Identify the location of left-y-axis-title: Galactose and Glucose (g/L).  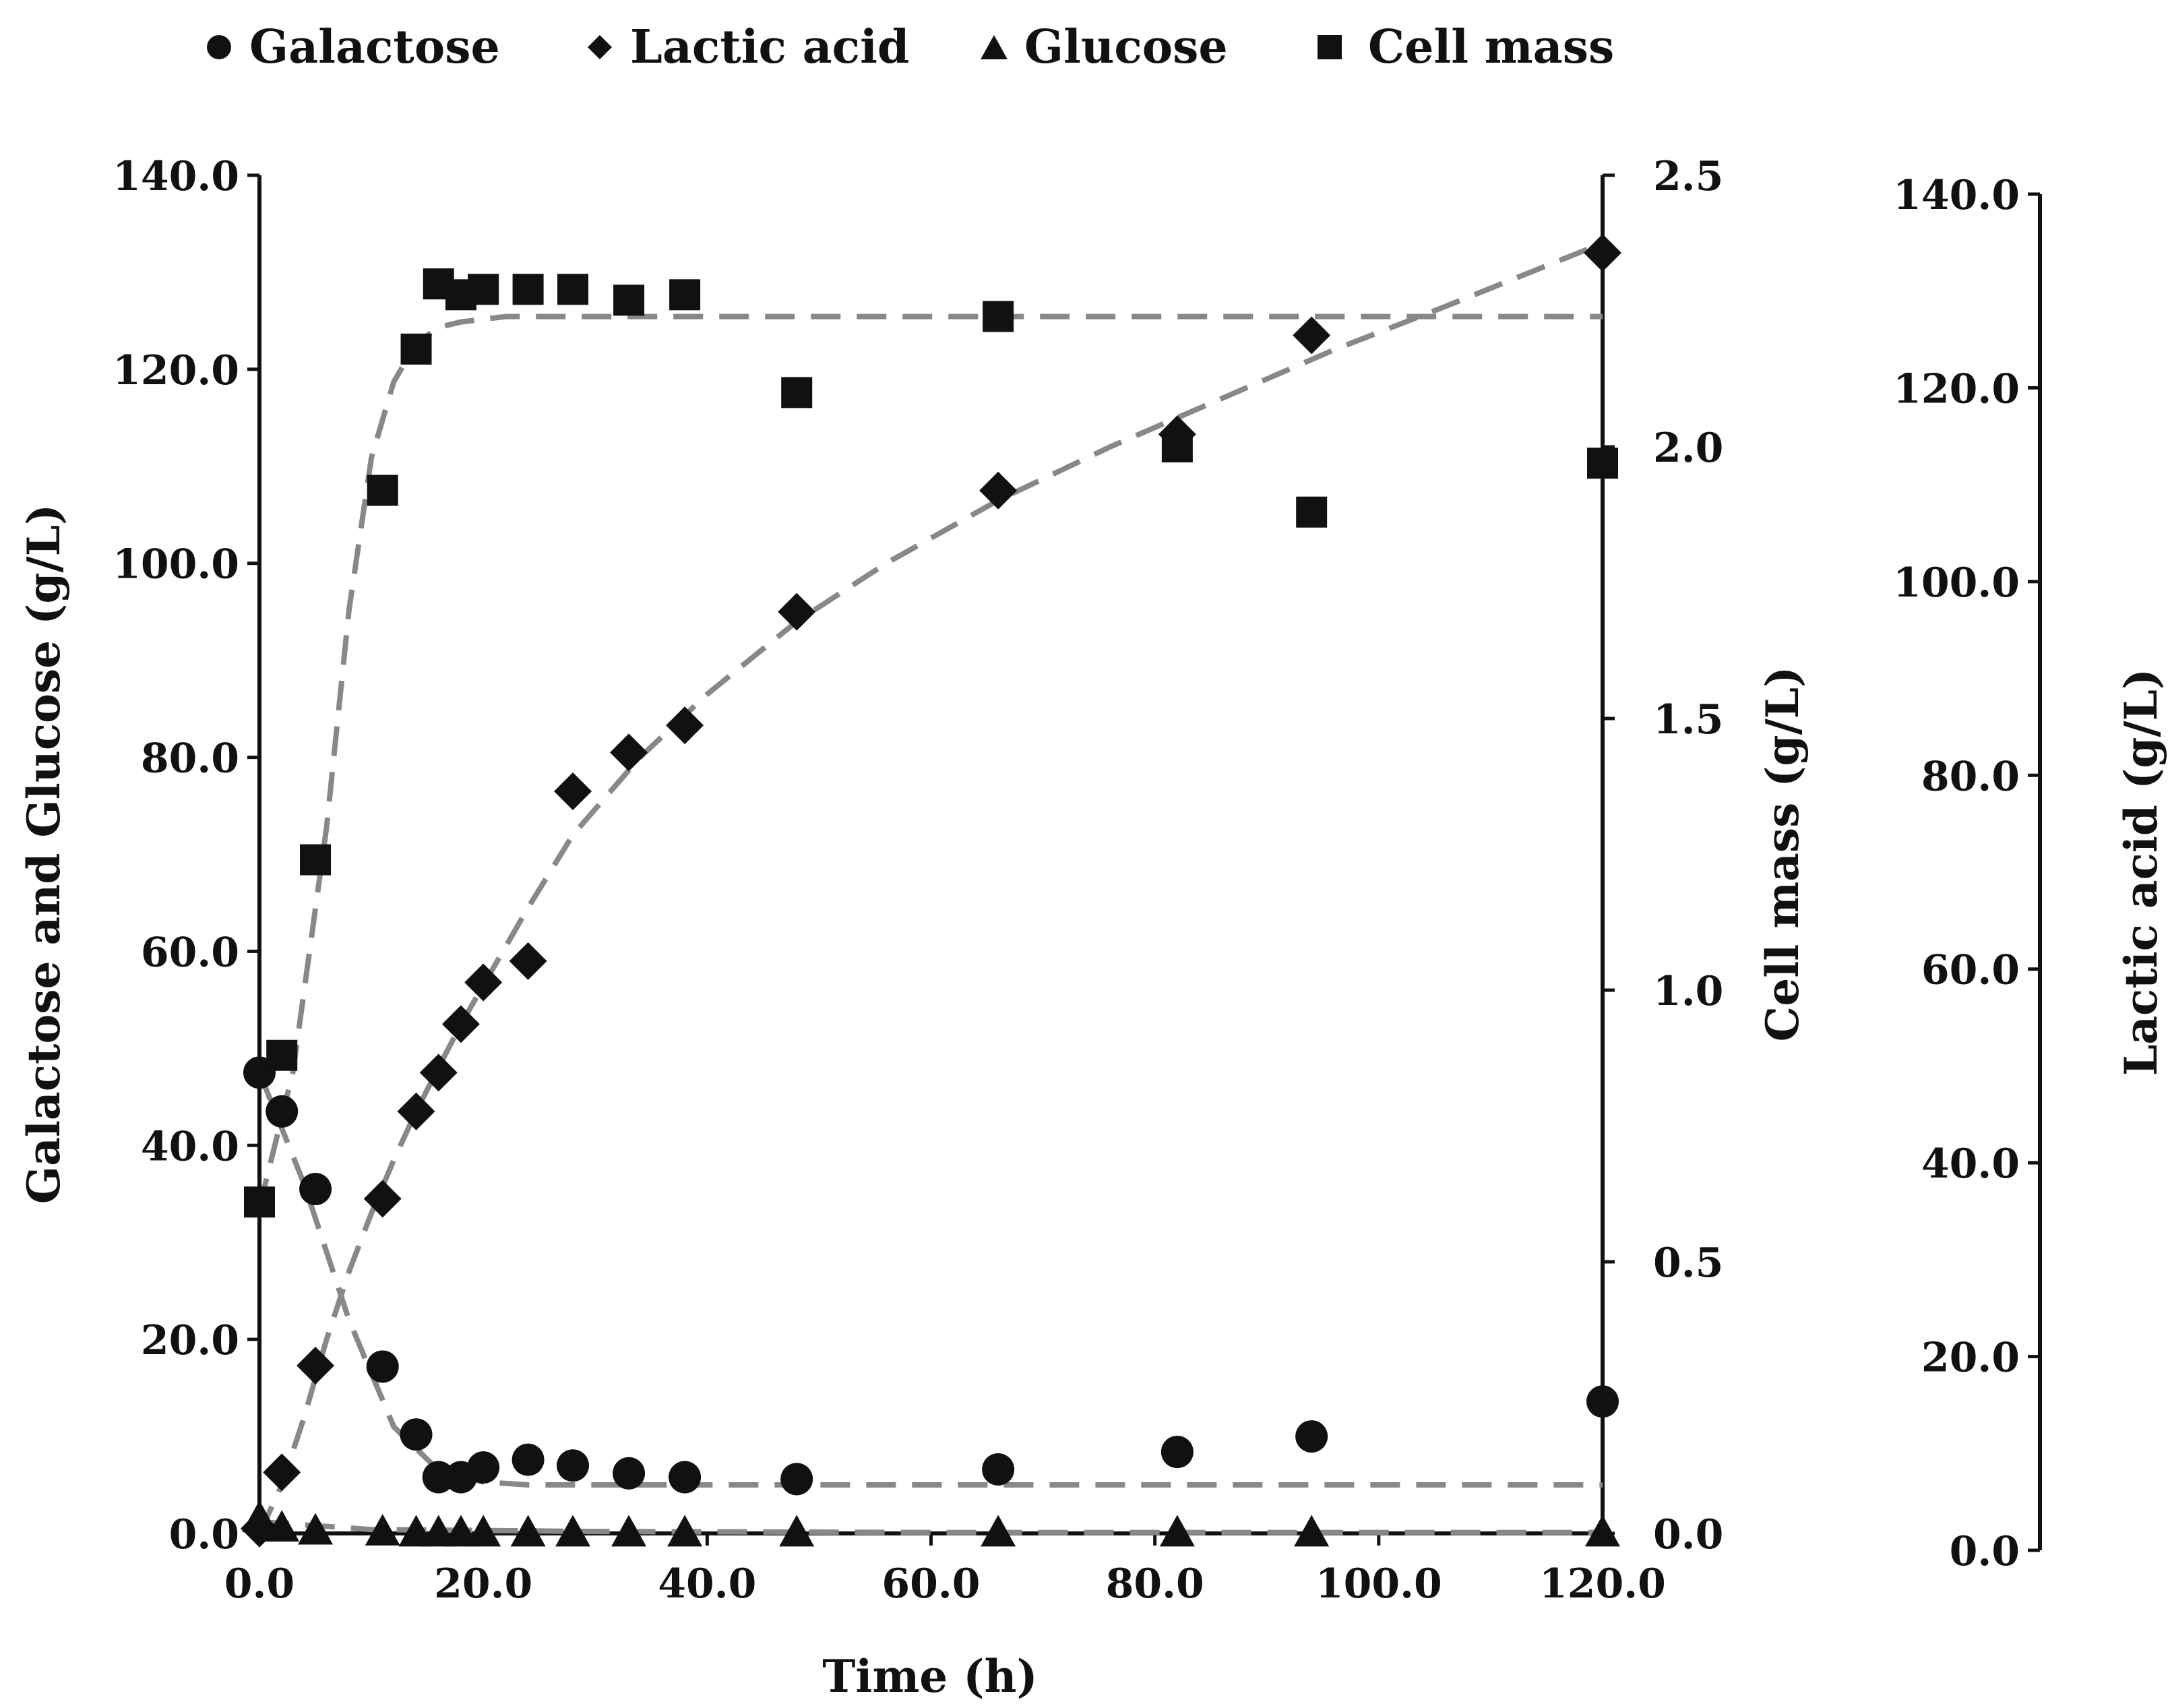
(44, 854).